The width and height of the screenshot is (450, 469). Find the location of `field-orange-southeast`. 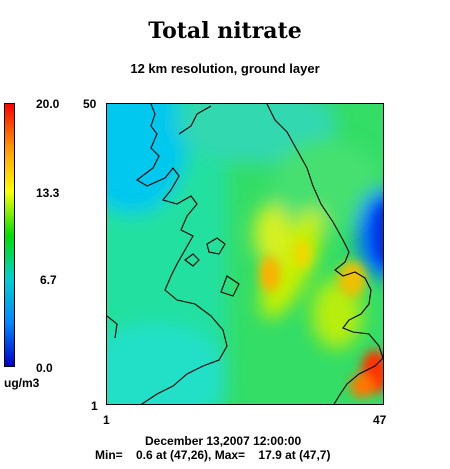

field-orange-southeast is located at coordinates (362, 386).